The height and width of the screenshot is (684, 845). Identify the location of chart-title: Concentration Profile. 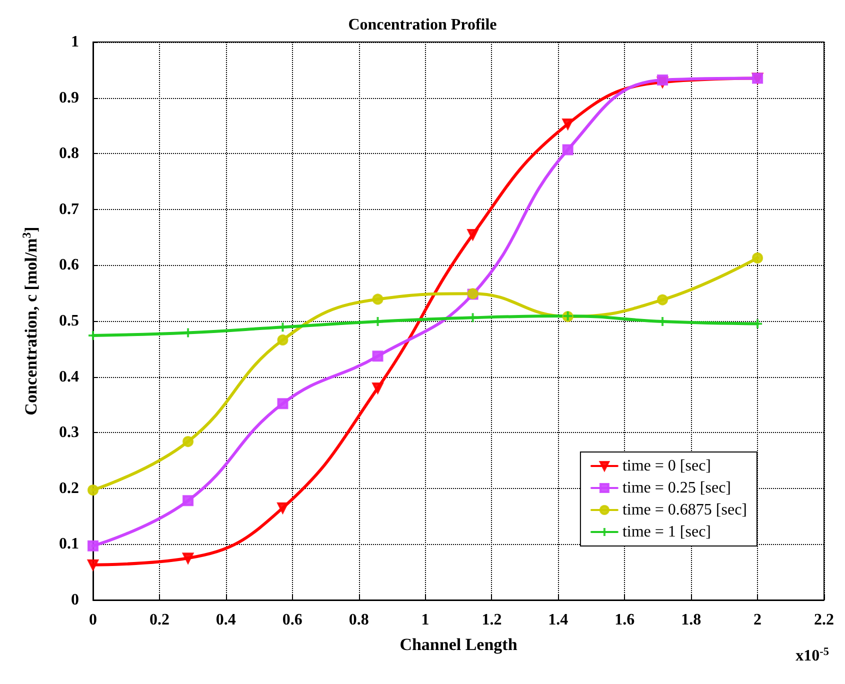
(422, 25).